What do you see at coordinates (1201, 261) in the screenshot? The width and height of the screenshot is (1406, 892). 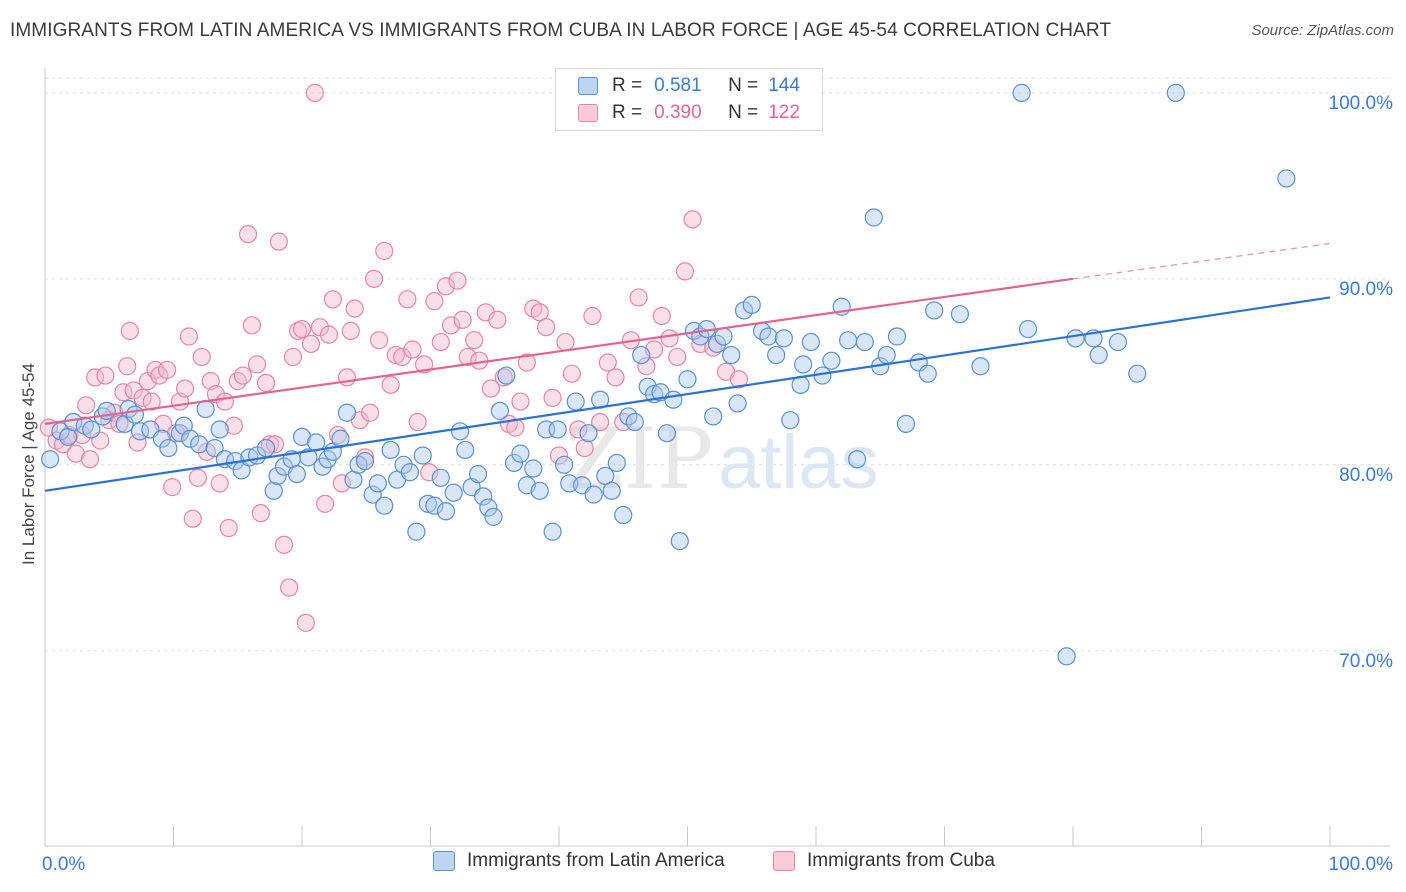 I see `trend-line-cuba-extension` at bounding box center [1201, 261].